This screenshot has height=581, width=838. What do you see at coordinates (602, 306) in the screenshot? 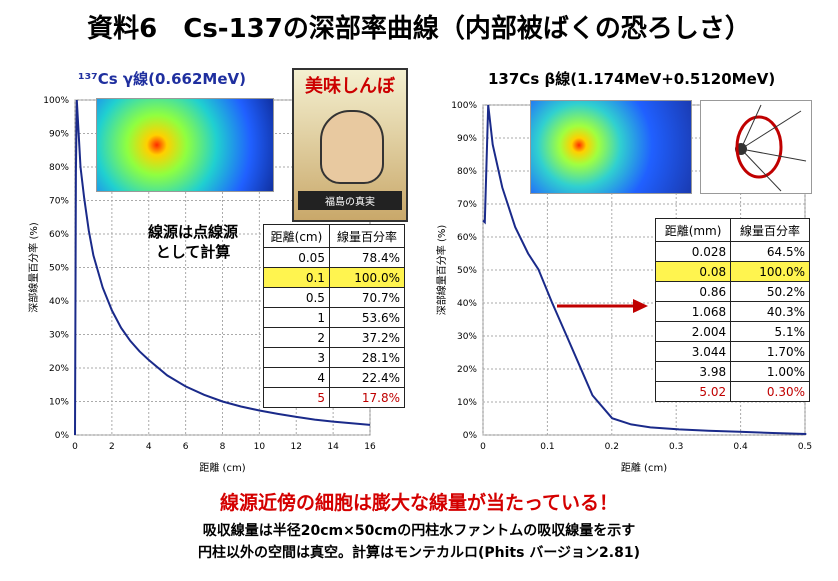
I see `red-arrow-icon` at bounding box center [602, 306].